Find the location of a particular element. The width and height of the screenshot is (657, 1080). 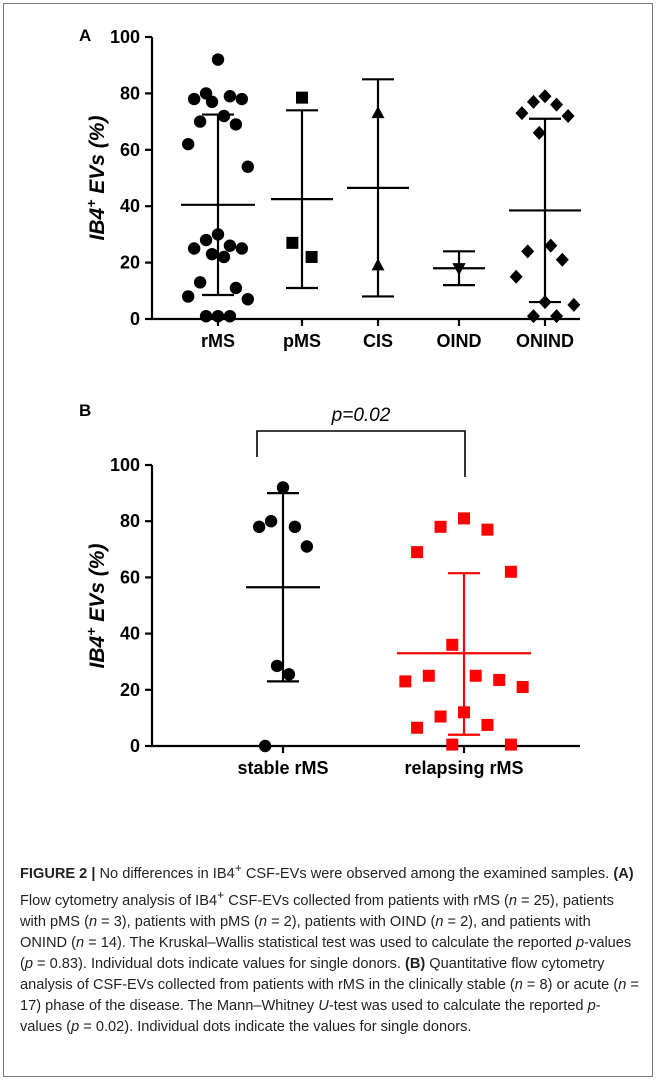

group-pms is located at coordinates (302, 190).